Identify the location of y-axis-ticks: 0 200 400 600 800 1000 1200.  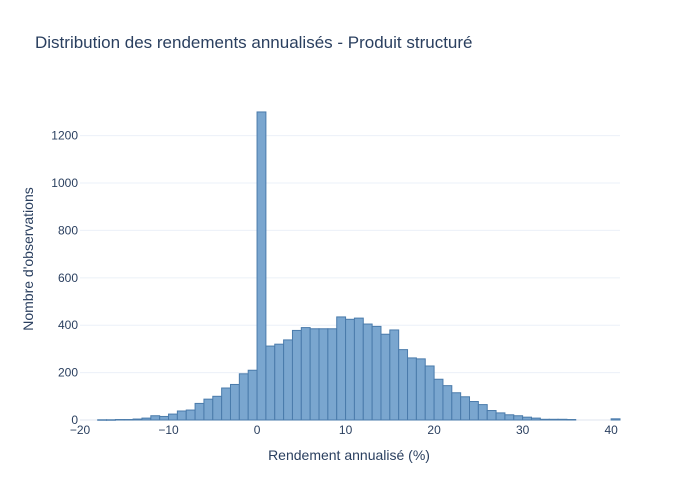
(64, 278).